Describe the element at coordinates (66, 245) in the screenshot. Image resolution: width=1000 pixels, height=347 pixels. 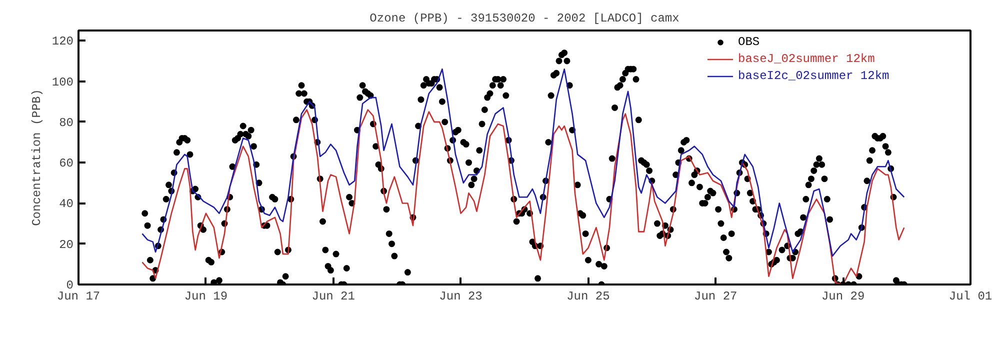
I see `y-tick-label: 20` at that location.